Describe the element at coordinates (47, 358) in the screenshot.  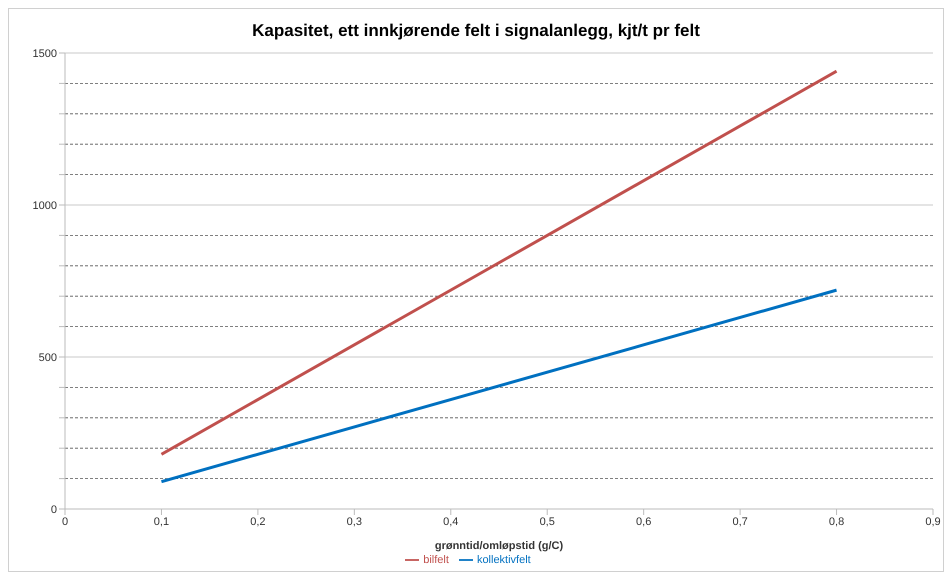
I see `y-tick-label: 500` at that location.